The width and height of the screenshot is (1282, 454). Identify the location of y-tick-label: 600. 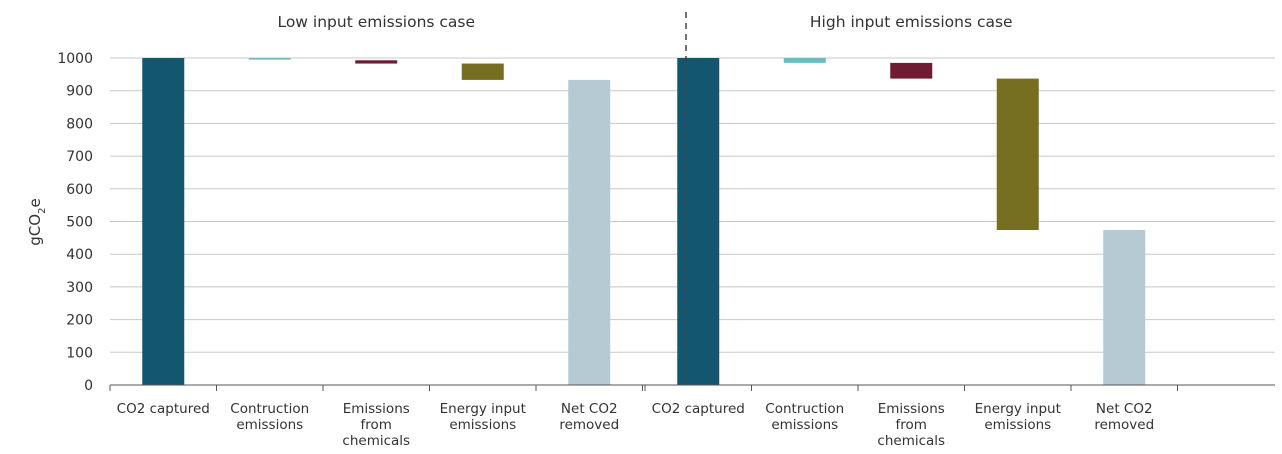
(79, 190).